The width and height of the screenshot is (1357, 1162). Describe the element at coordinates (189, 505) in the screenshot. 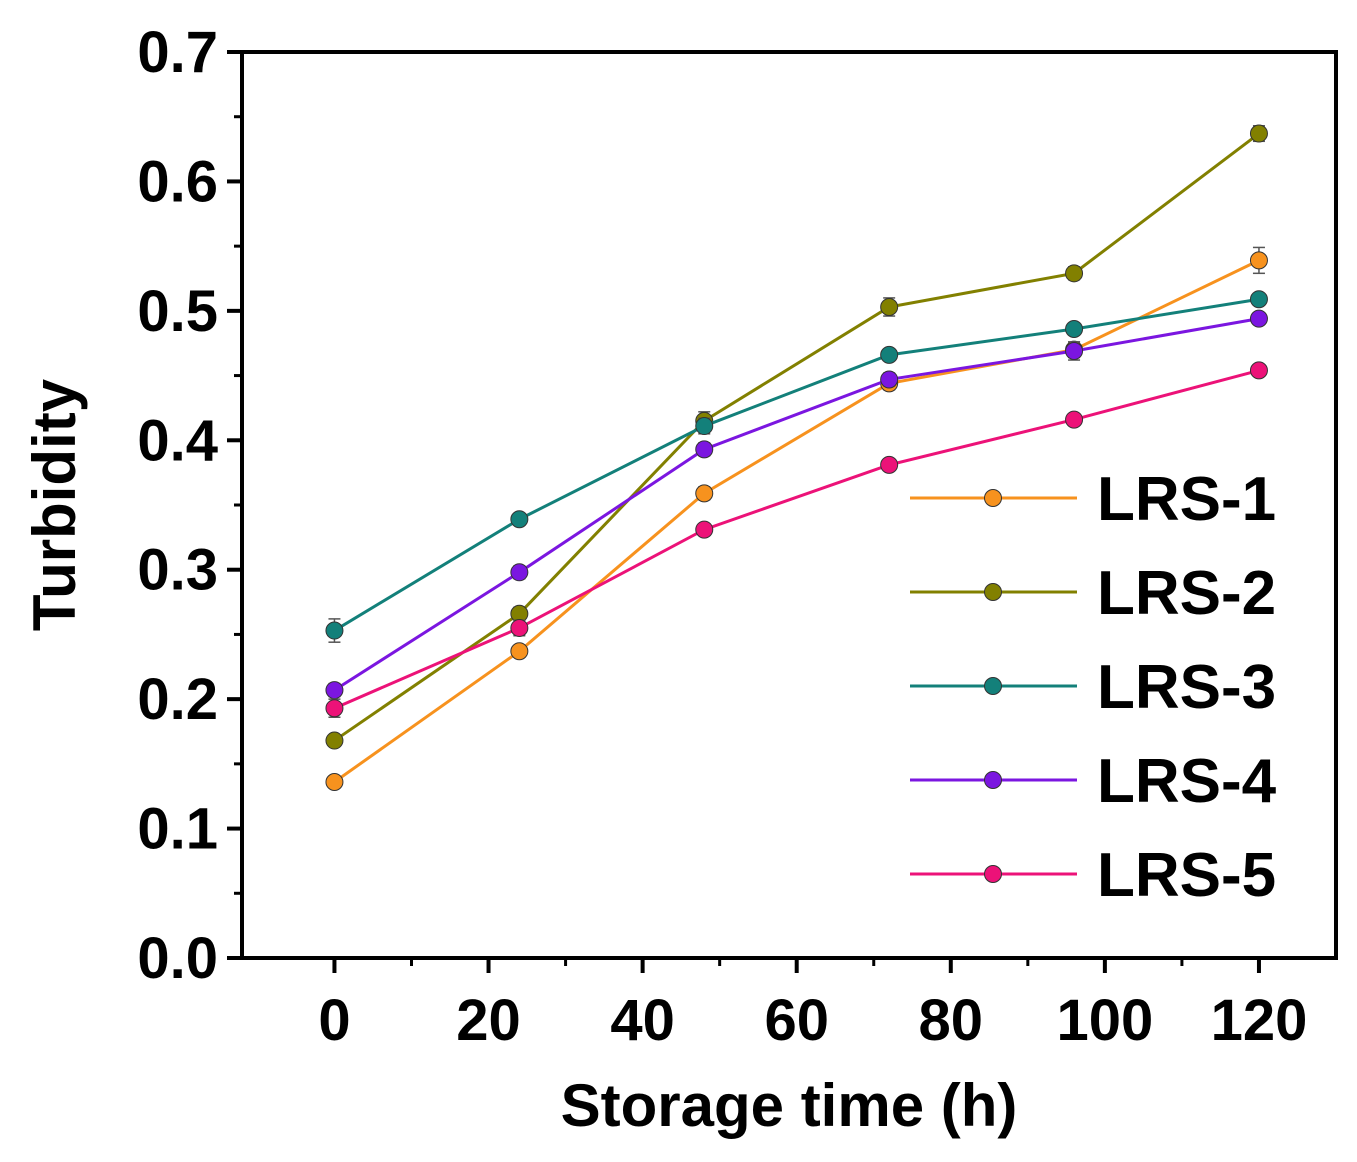

I see `y-axis: 0.0 0.1 0.2 0.3 0.4 0.5 0.6 0.7` at that location.